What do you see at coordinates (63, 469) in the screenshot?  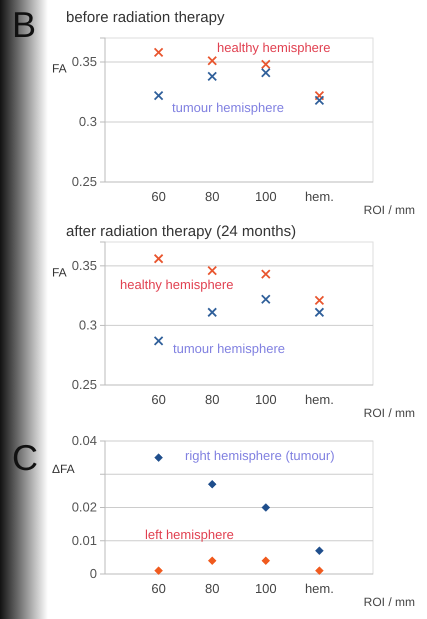 I see `y-axis-title: ΔFA` at bounding box center [63, 469].